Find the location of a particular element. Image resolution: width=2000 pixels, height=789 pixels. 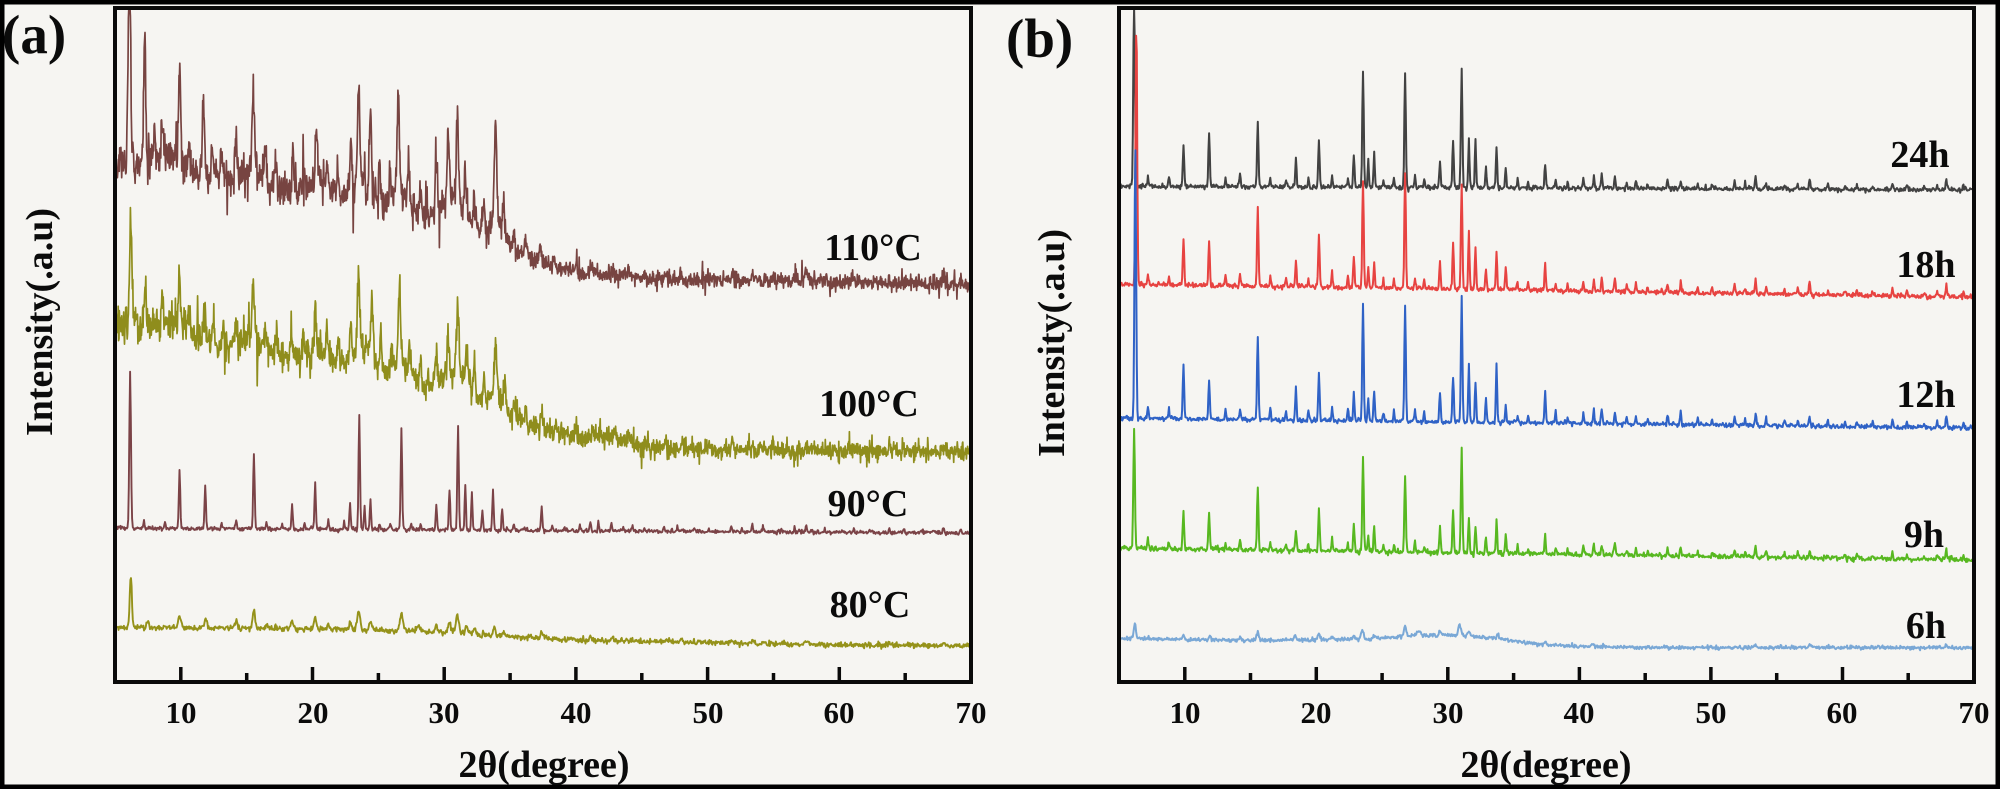

svg-text: 9h is located at coordinates (1924, 535).